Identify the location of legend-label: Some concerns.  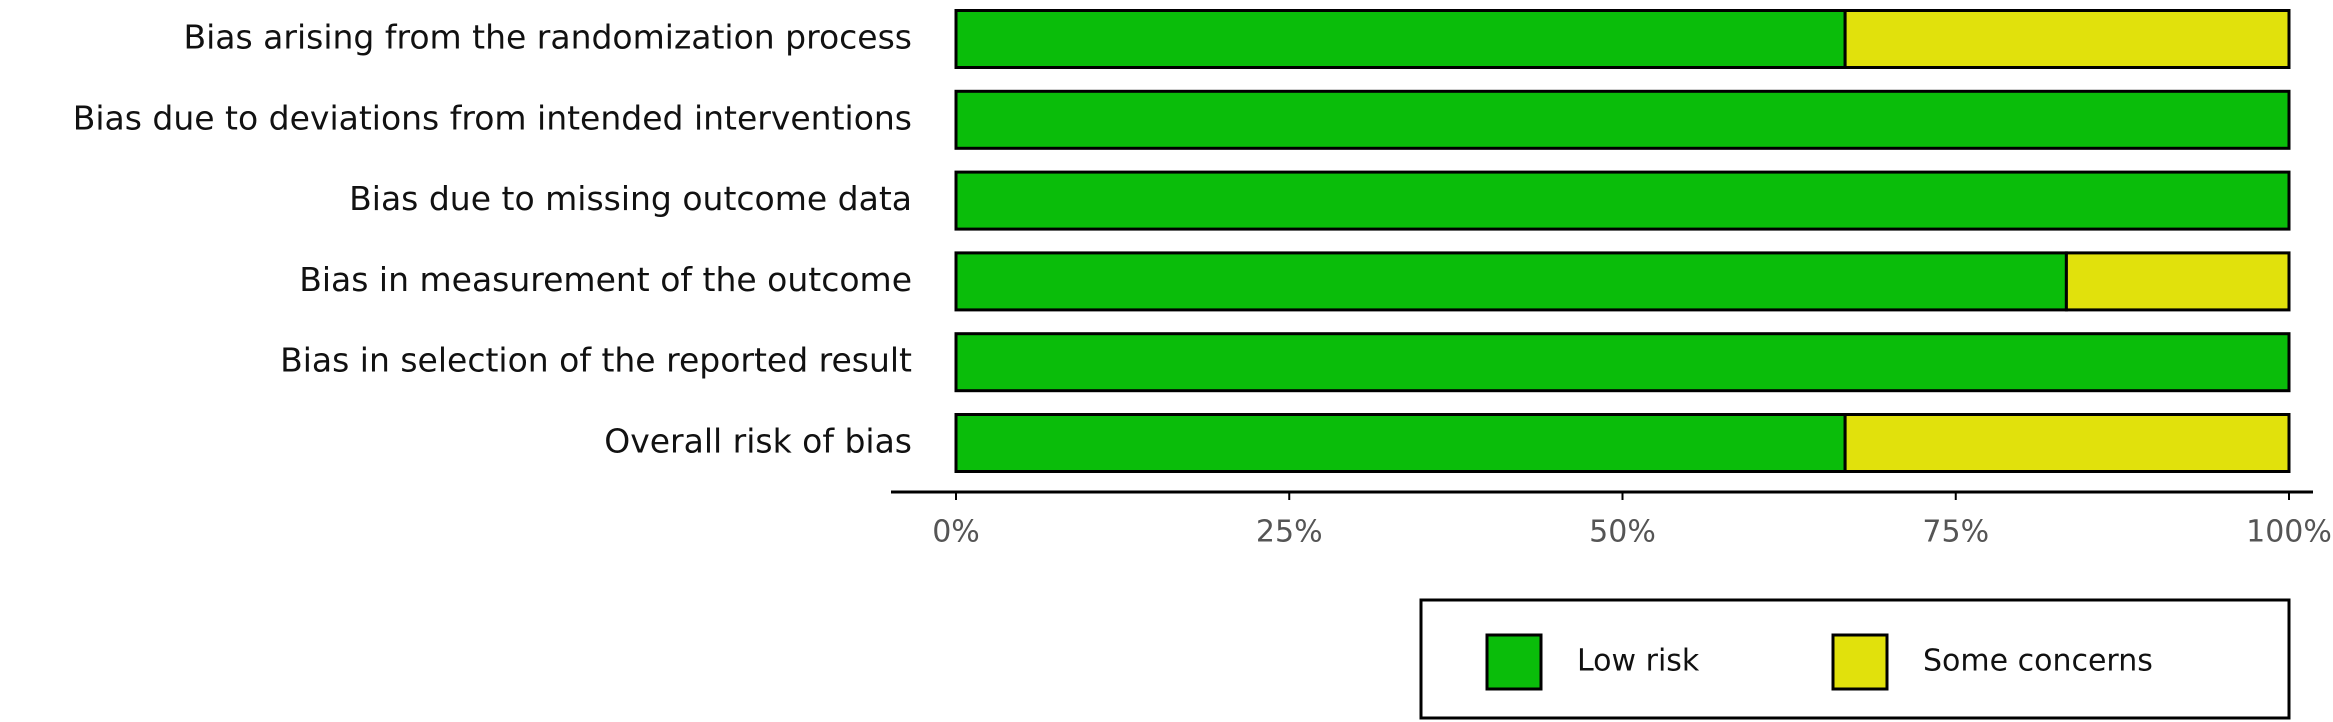
(2038, 661).